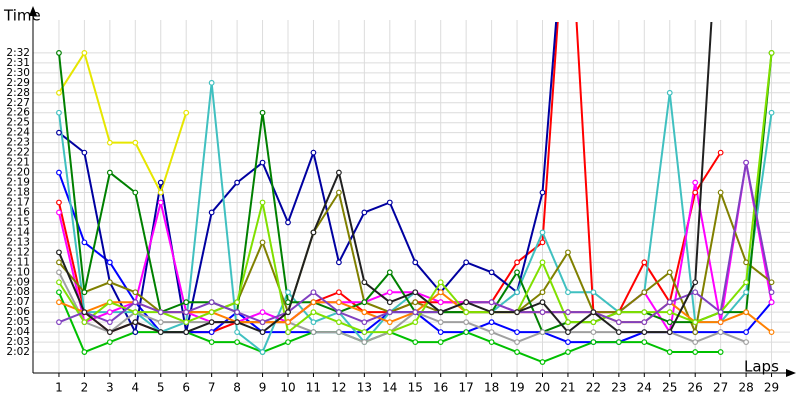 This screenshot has width=800, height=400. Describe the element at coordinates (18, 133) in the screenshot. I see `y-tick-label: 2:24` at that location.